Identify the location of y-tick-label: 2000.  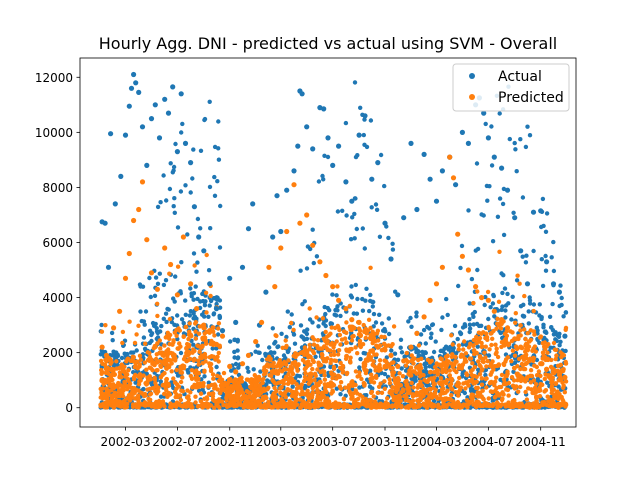
(57, 353).